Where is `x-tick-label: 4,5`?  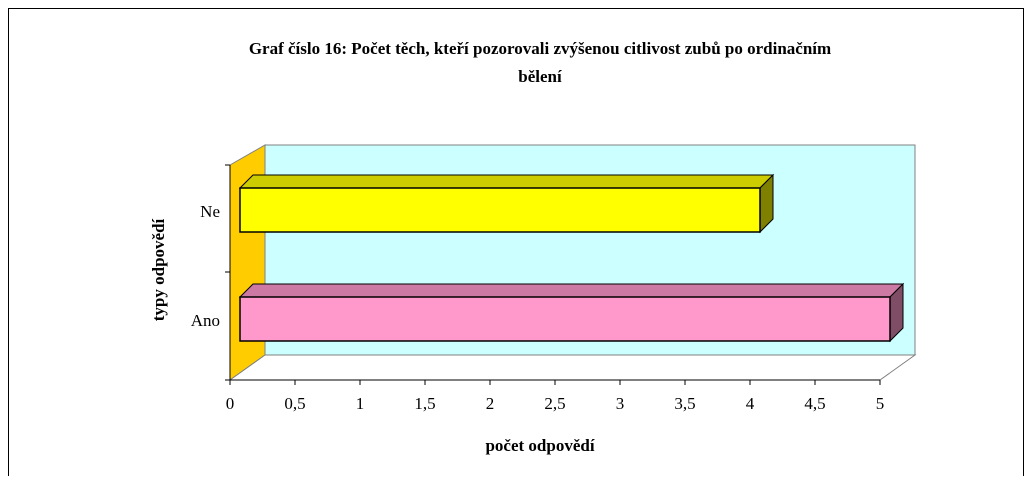 x-tick-label: 4,5 is located at coordinates (814, 403).